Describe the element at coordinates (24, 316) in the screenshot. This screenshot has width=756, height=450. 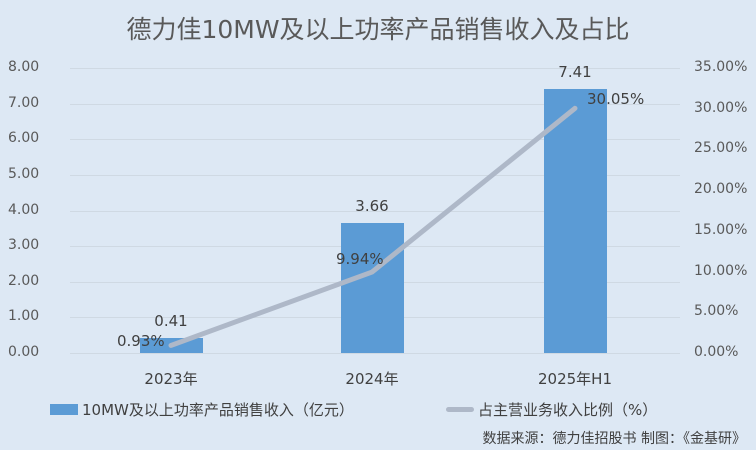
I see `y-left-tick: 1.00` at that location.